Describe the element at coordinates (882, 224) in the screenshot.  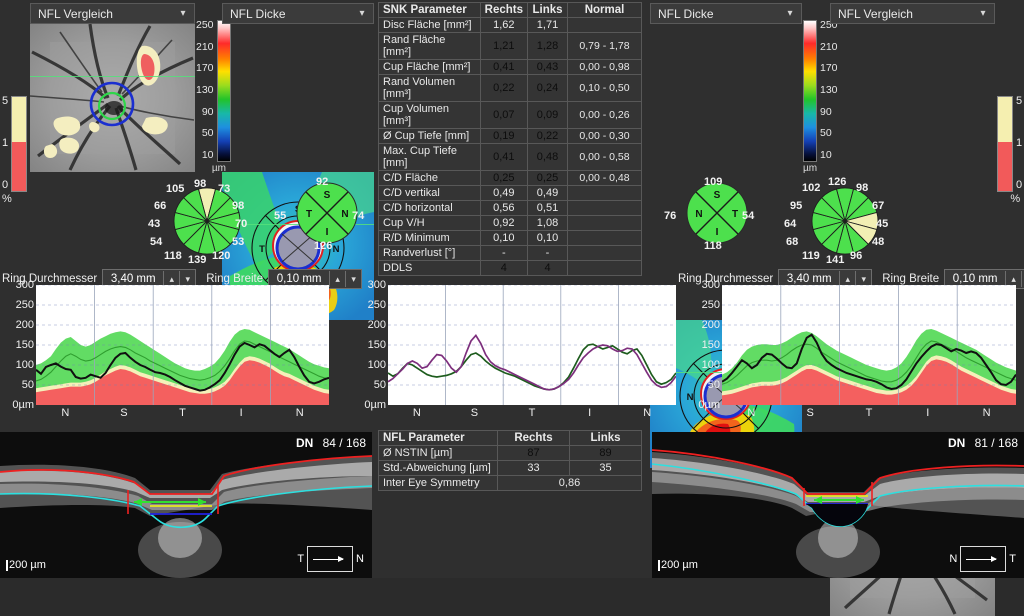
I see `clock-value: 45` at that location.